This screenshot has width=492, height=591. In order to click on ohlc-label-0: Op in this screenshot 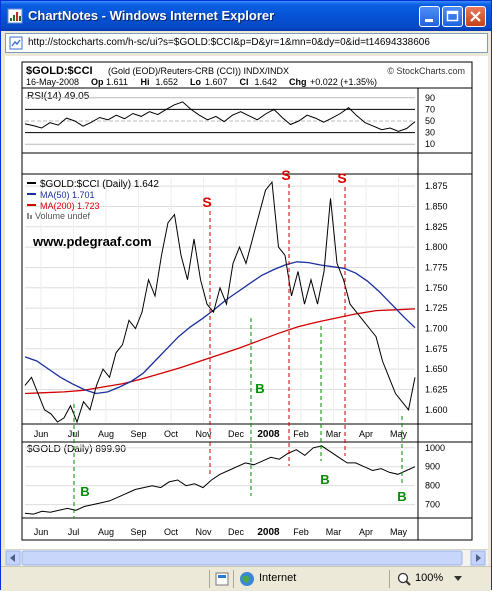, I will do `click(97, 82)`.